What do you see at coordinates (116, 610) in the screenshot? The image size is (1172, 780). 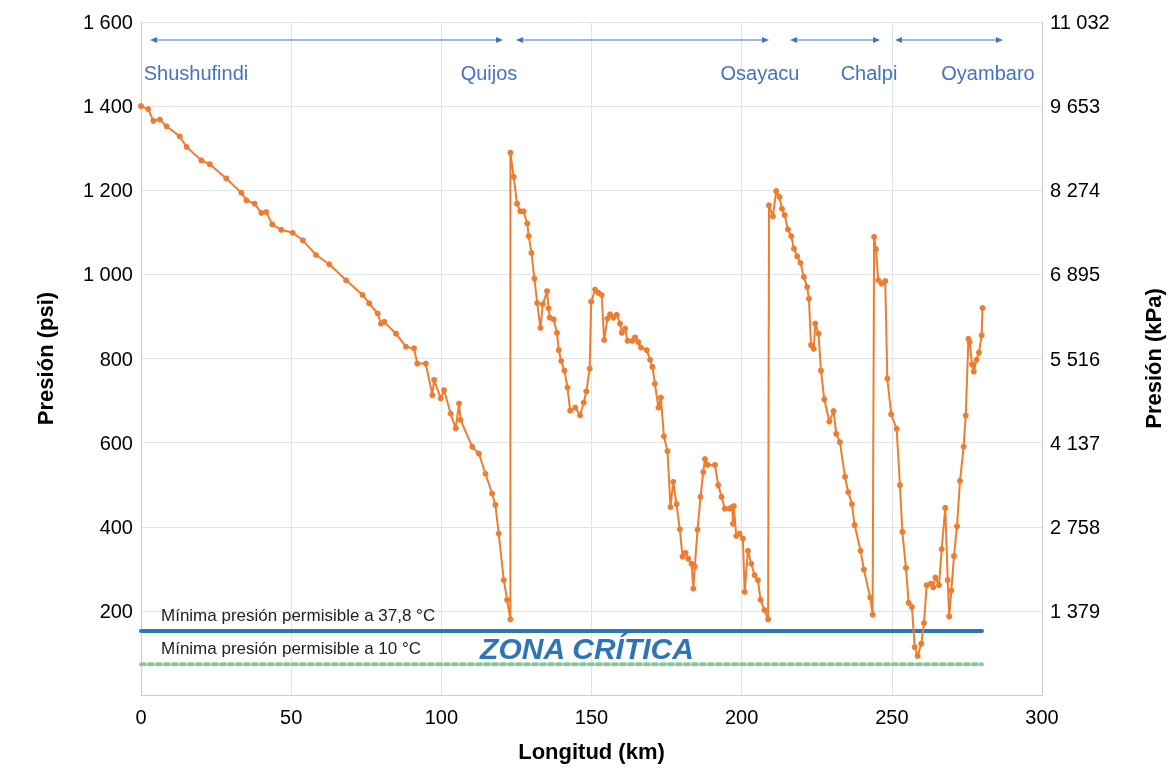 I see `y-tick-label: 200` at bounding box center [116, 610].